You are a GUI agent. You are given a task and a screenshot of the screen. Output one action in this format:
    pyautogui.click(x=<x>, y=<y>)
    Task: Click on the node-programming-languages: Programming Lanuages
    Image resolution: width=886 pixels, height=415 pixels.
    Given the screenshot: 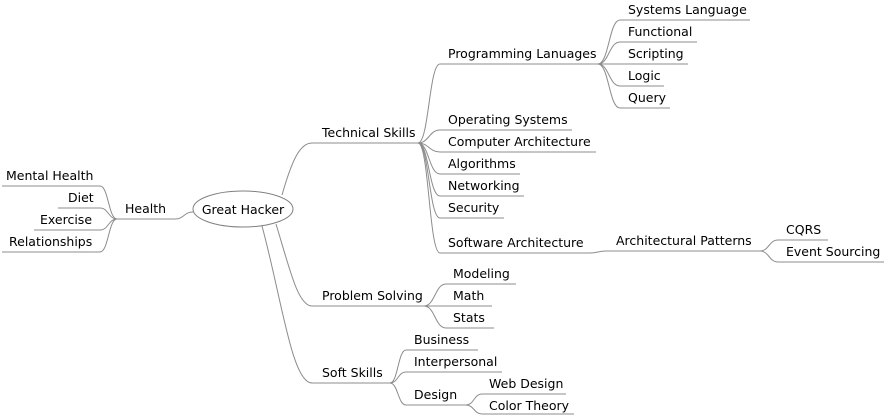 What is the action you would take?
    pyautogui.click(x=522, y=53)
    